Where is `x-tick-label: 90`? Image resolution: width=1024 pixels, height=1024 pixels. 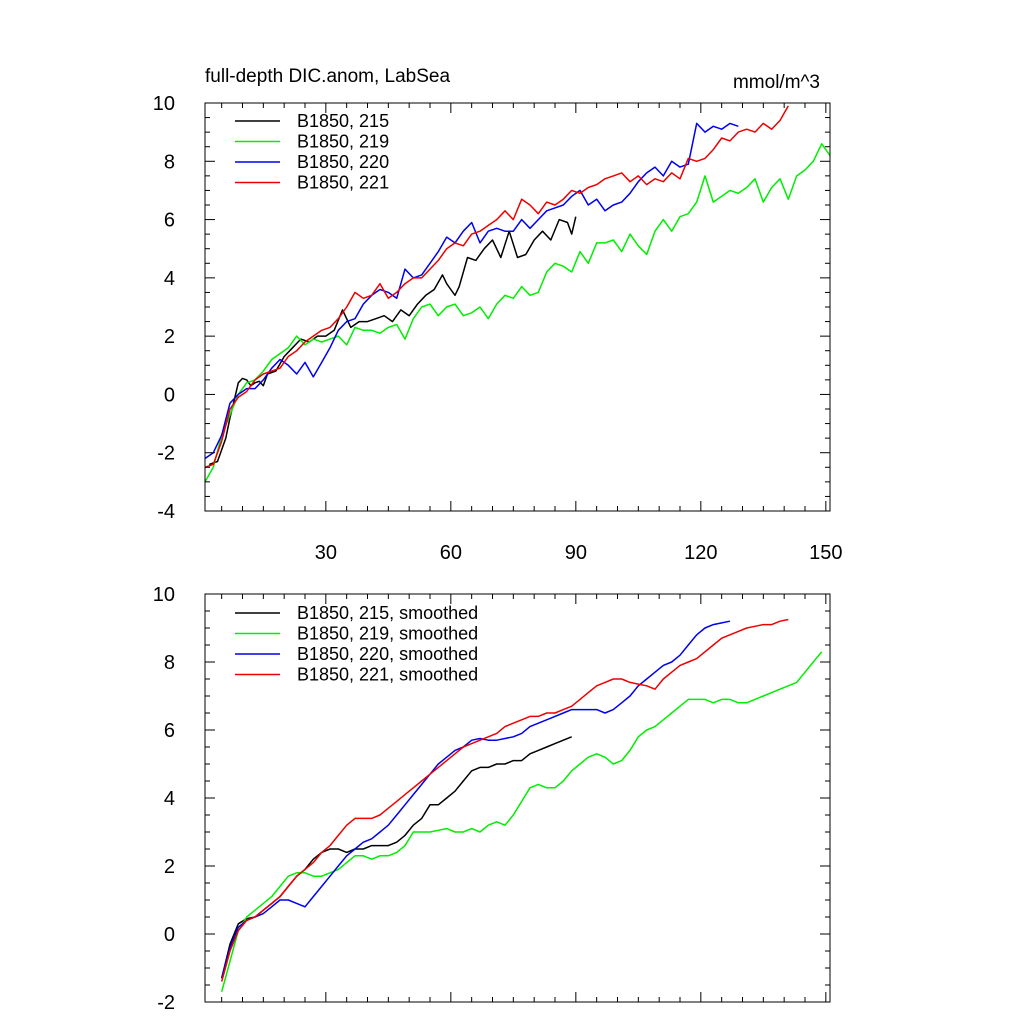 x-tick-label: 90 is located at coordinates (576, 553).